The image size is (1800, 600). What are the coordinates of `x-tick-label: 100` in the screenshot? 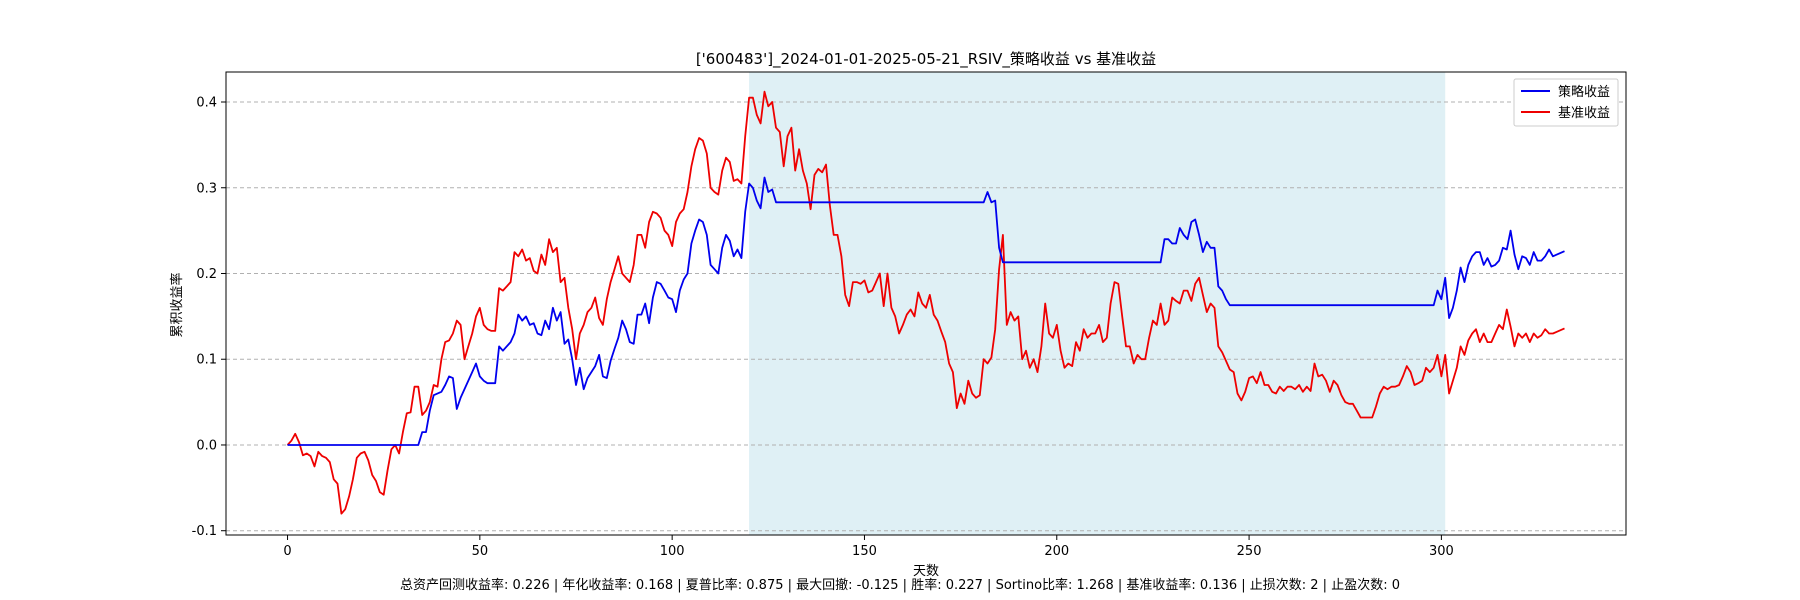 It's located at (672, 551).